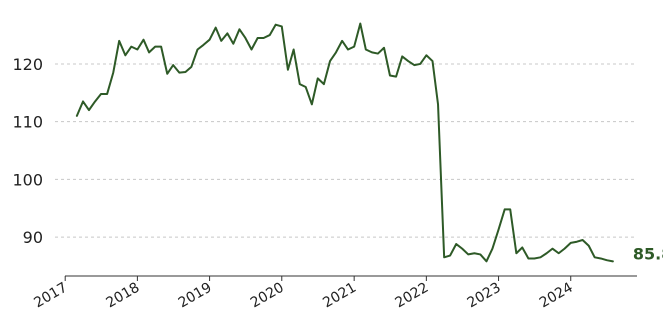  I want to click on x-tick-label: 2023, so click(484, 296).